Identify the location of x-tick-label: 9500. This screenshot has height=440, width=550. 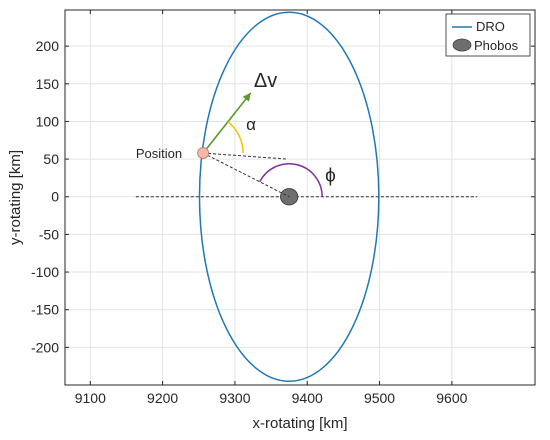
(379, 398).